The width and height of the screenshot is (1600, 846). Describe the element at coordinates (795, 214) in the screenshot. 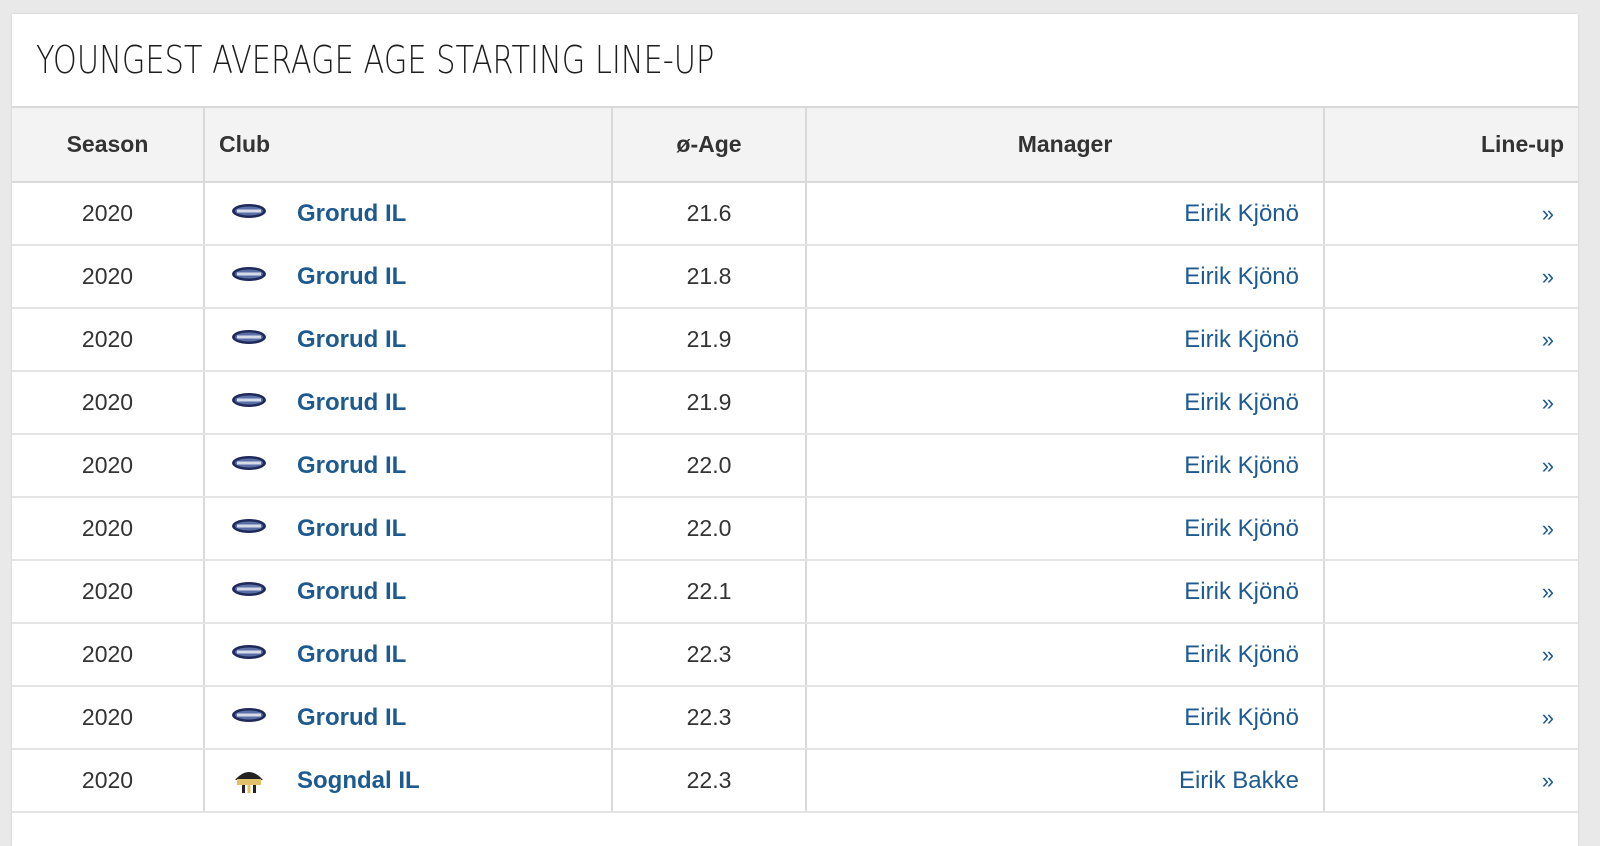

I see `table-row: 2020 Grorud IL 21.6 Eirik Kjönö »` at that location.